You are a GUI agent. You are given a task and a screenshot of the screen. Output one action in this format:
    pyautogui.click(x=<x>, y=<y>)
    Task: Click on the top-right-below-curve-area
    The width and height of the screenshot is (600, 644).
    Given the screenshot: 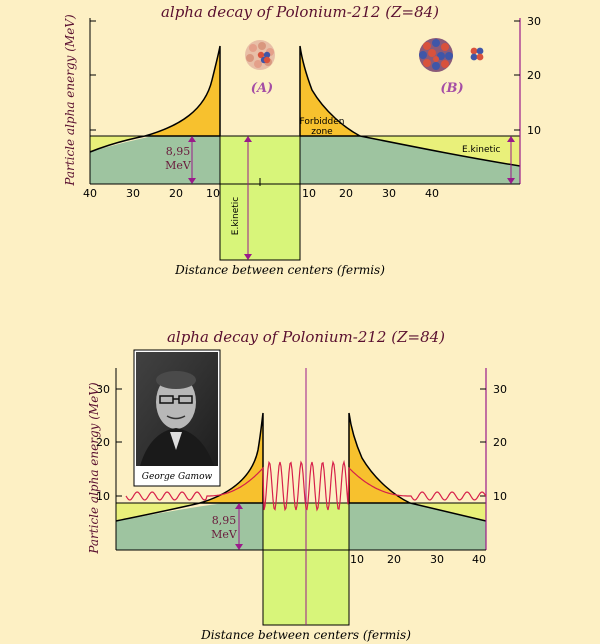 What is the action you would take?
    pyautogui.click(x=410, y=159)
    